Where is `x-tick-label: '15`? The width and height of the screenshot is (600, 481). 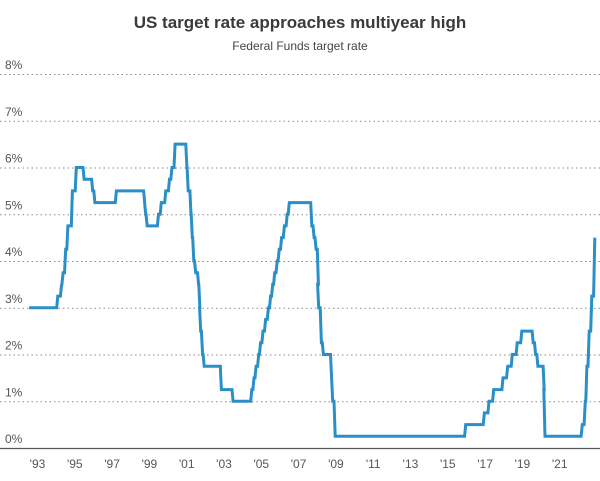 x-tick-label: '15 is located at coordinates (448, 464).